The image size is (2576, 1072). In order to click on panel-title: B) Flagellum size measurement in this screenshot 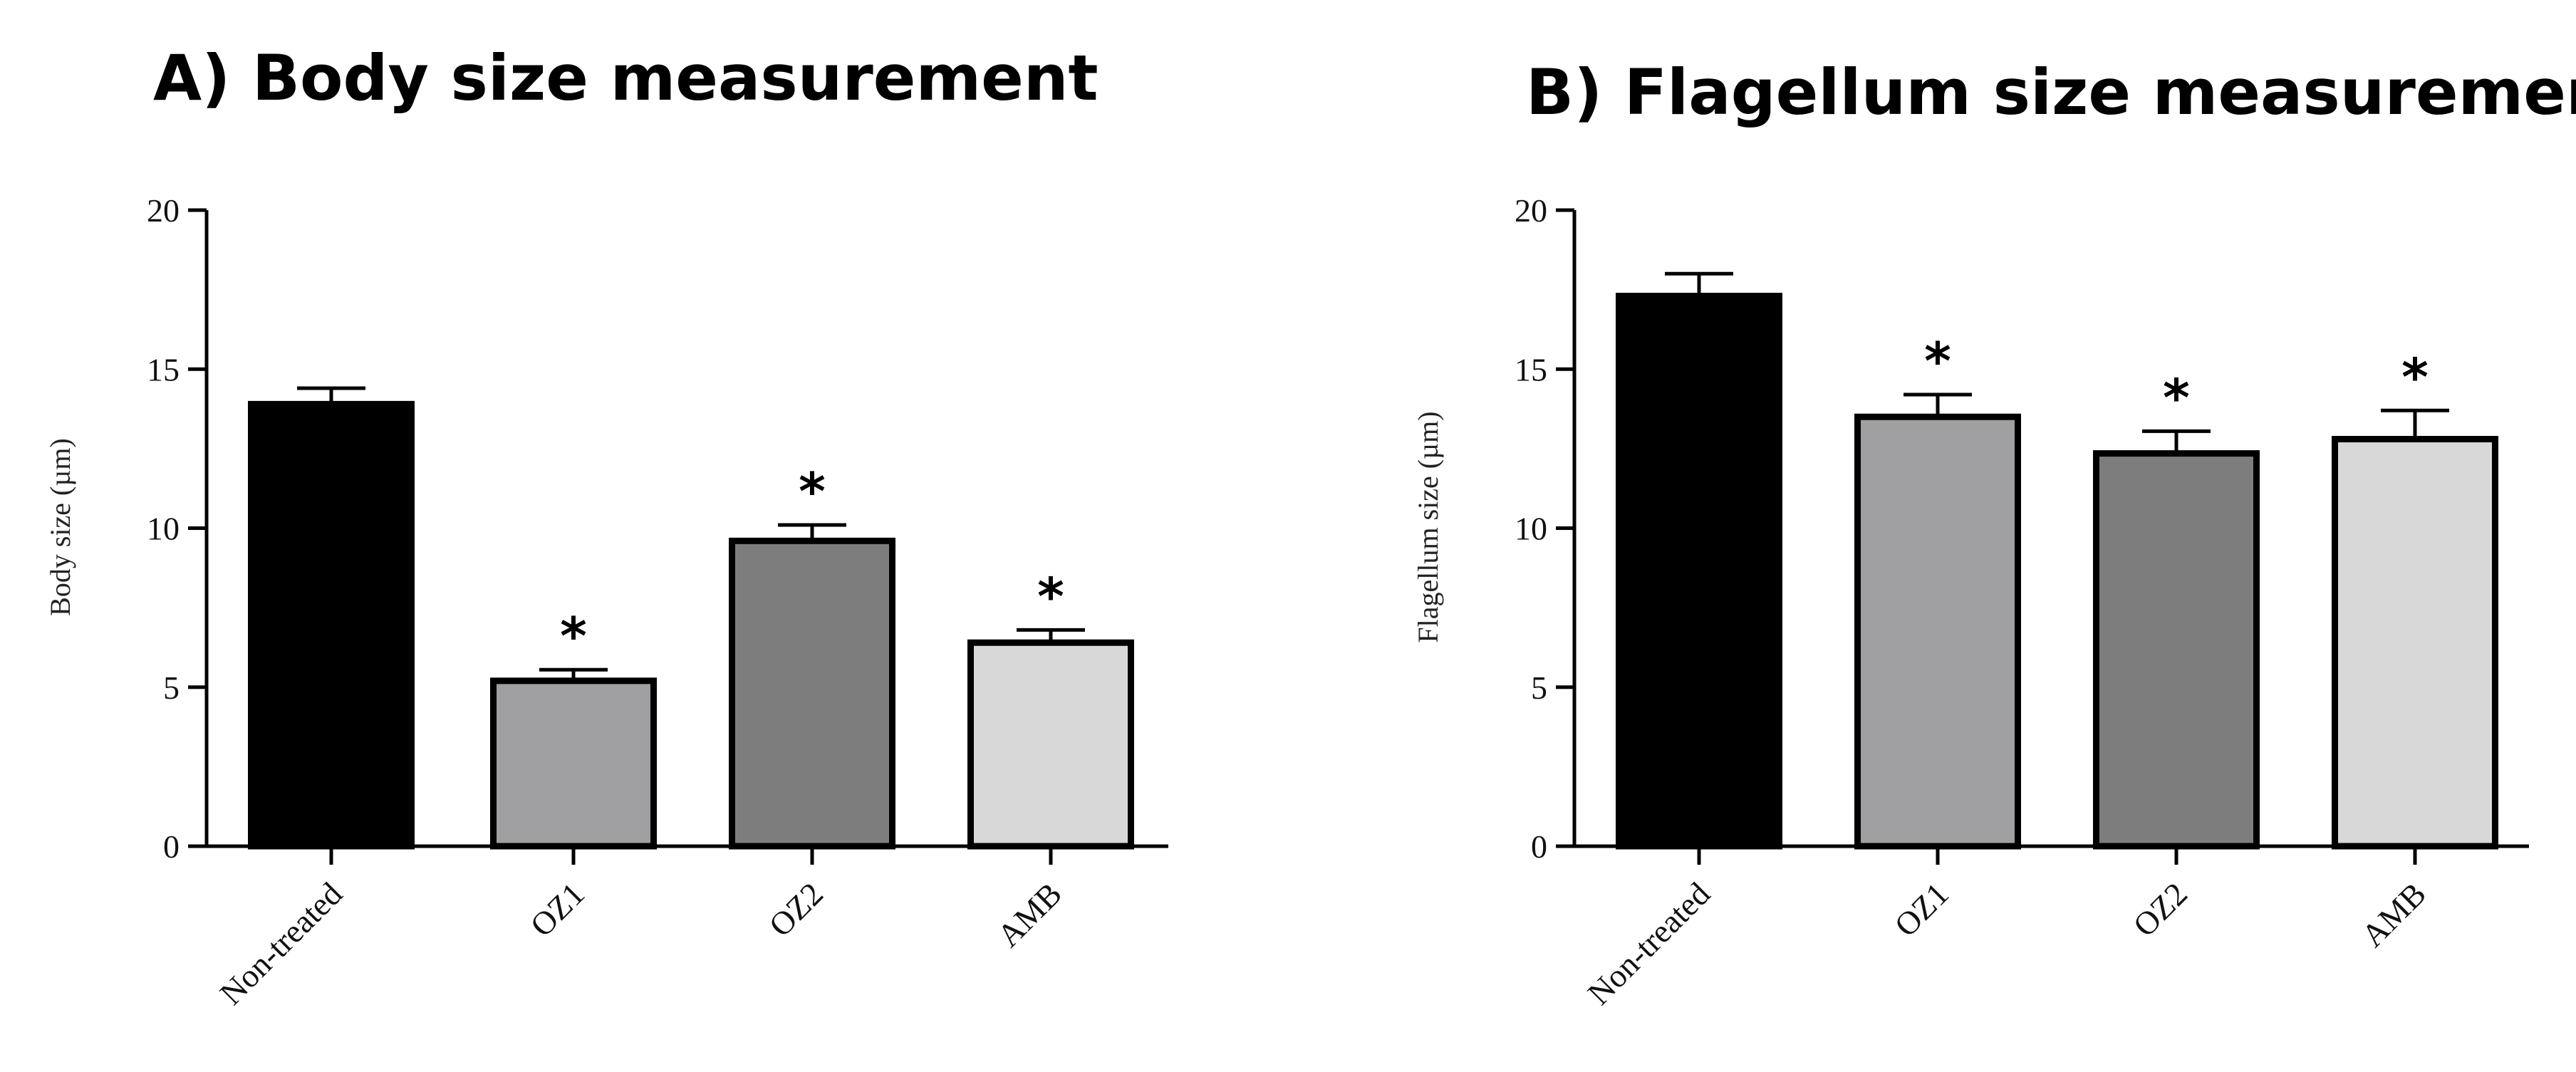, I will do `click(2051, 92)`.